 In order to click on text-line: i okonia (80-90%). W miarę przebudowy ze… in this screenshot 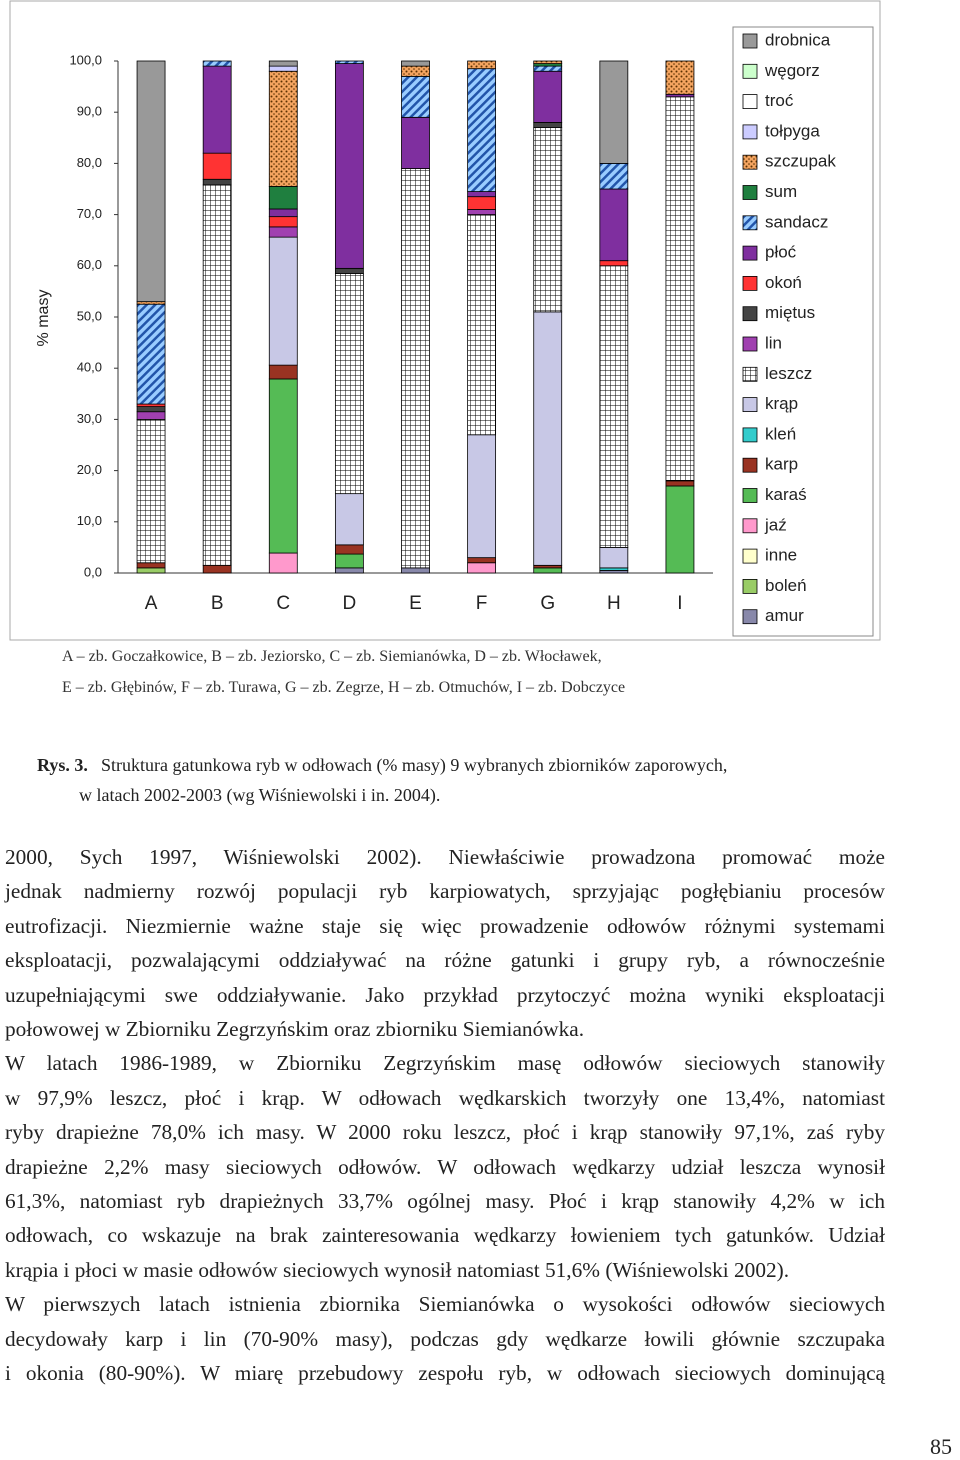, I will do `click(445, 1373)`.